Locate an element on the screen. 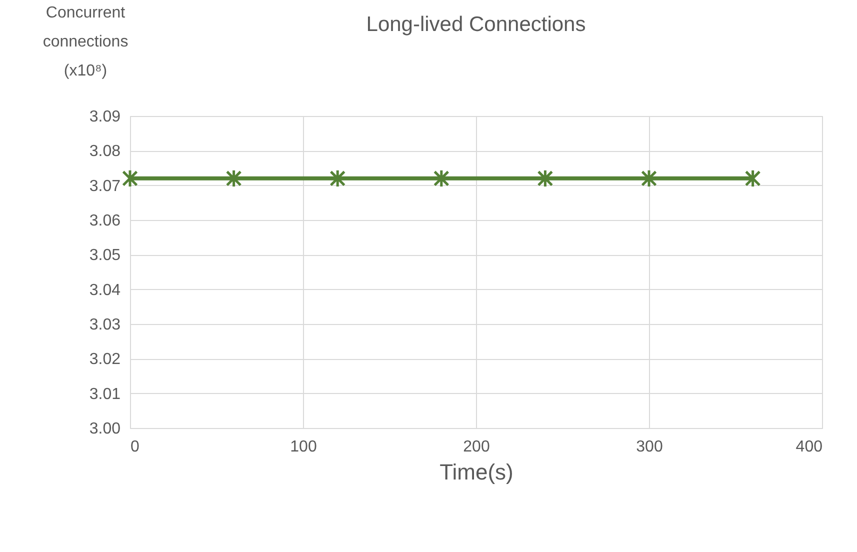 This screenshot has height=552, width=857. y-tick-label: 3.00 is located at coordinates (105, 429).